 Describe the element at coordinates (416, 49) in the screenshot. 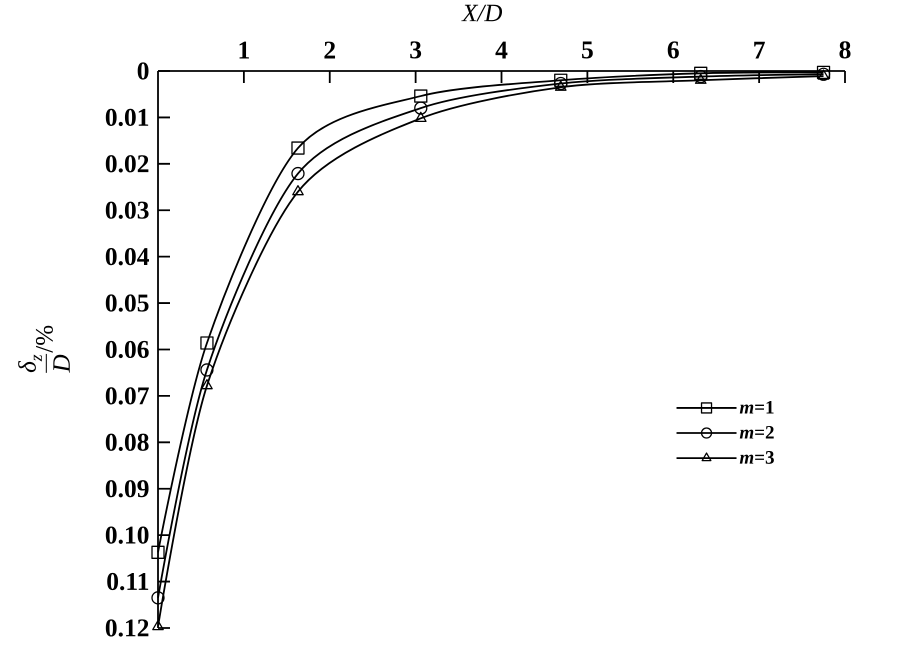

I see `x-tick-label: 3` at that location.